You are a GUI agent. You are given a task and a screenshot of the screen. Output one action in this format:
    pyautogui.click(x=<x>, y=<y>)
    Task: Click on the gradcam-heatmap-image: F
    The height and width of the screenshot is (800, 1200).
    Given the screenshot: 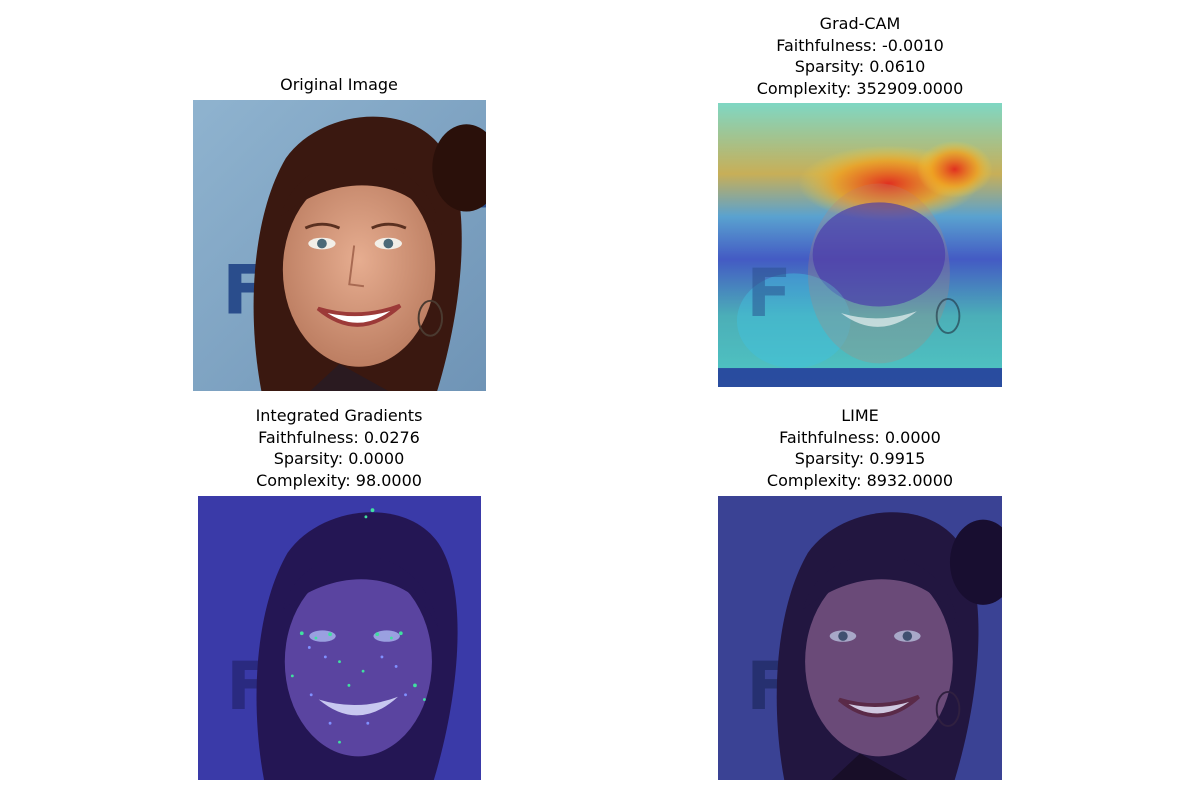 What is the action you would take?
    pyautogui.click(x=860, y=245)
    